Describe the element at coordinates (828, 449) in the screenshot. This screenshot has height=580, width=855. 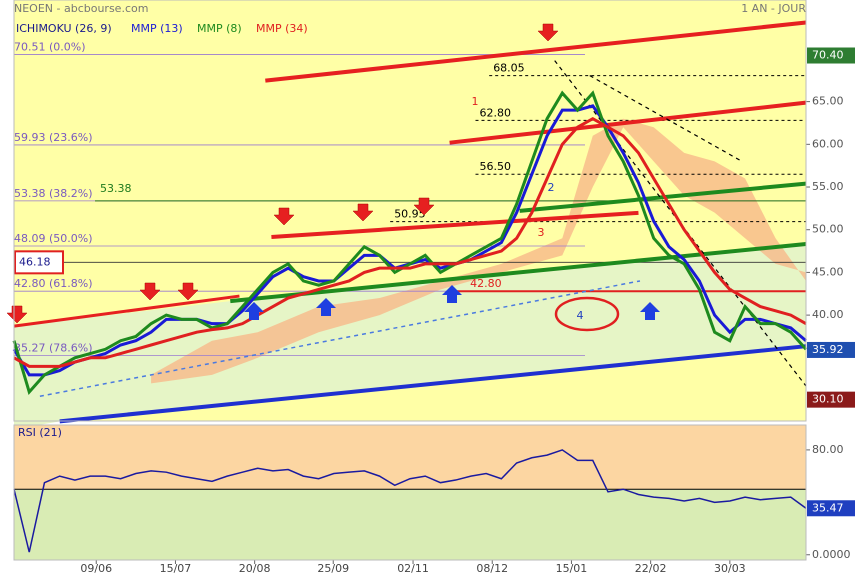
I see `y-tick-label: 80.00` at that location.